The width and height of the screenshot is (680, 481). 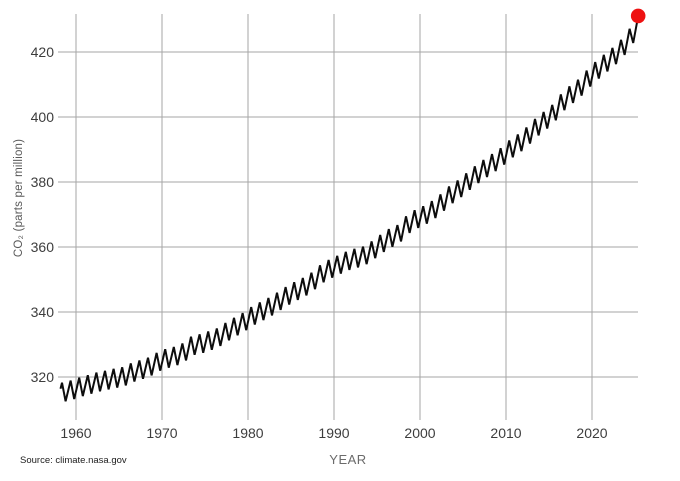 What do you see at coordinates (247, 433) in the screenshot?
I see `x-tick-label: 1980` at bounding box center [247, 433].